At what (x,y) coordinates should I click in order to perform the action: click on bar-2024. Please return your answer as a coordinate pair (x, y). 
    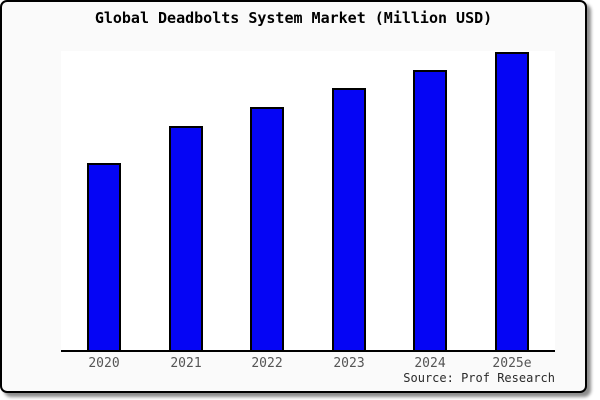
    Looking at the image, I should click on (430, 210).